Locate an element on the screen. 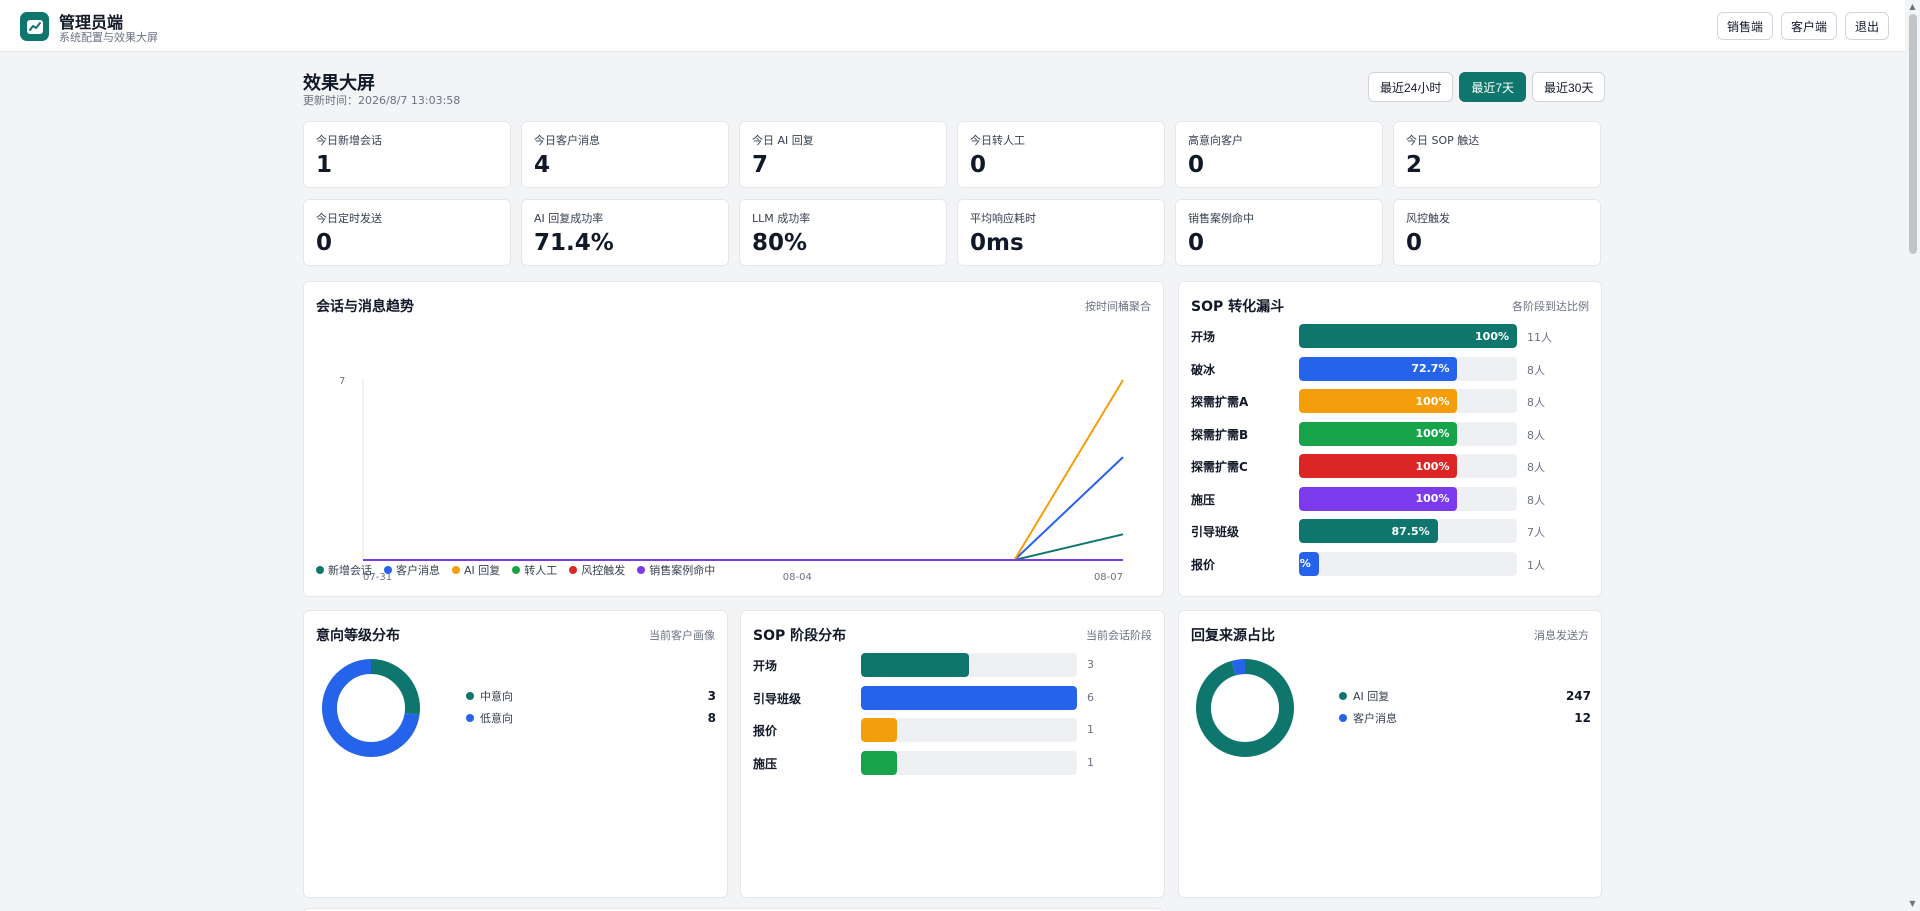 The image size is (1920, 911). stage-panel: SOP 阶段分布 当前会话阶段 开场 3 引导班级 6 报价 1 施压 1 is located at coordinates (952, 754).